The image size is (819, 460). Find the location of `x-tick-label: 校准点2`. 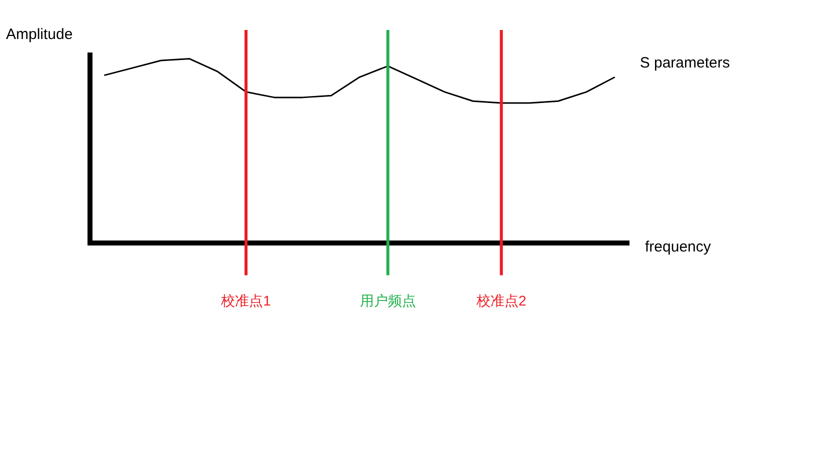

x-tick-label: 校准点2 is located at coordinates (500, 300).